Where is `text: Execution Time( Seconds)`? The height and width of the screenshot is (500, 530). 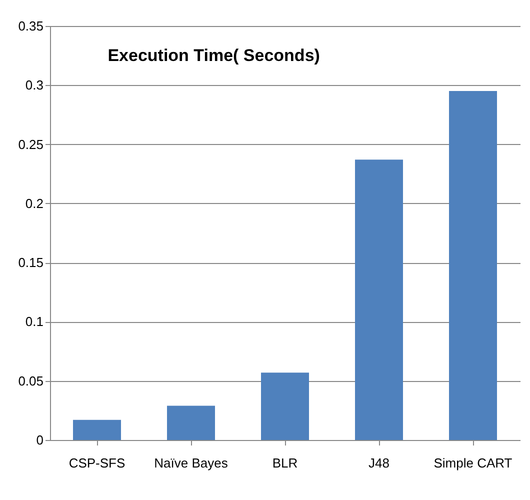 text: Execution Time( Seconds) is located at coordinates (214, 55).